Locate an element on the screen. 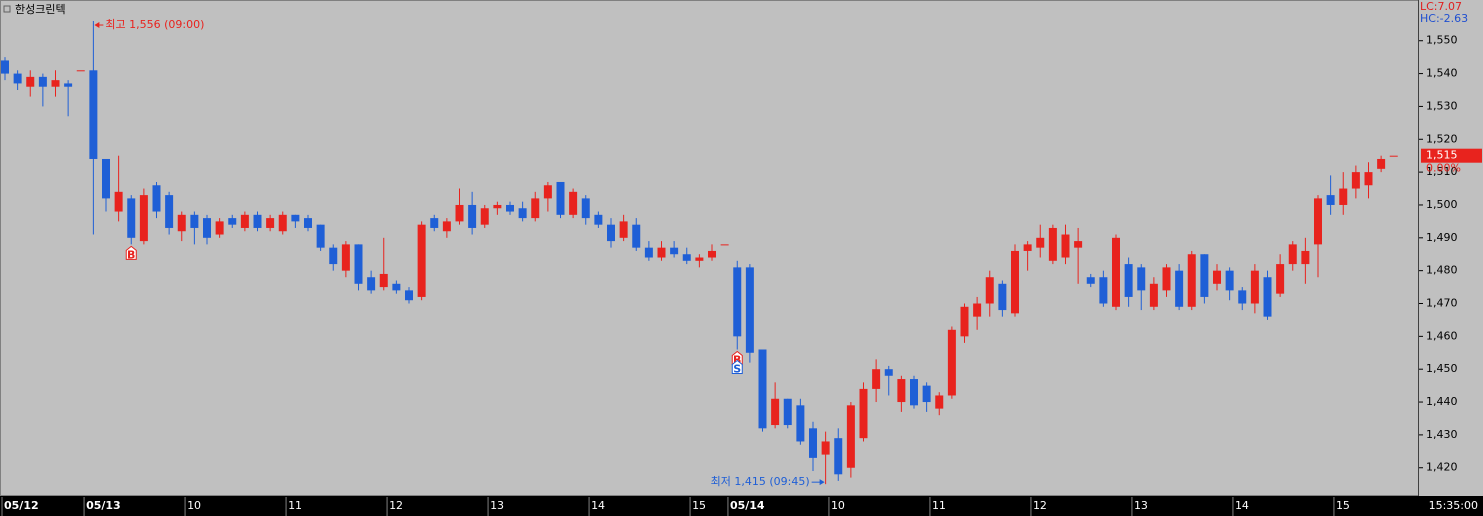  y-tick-label: 1,450 is located at coordinates (1442, 368).